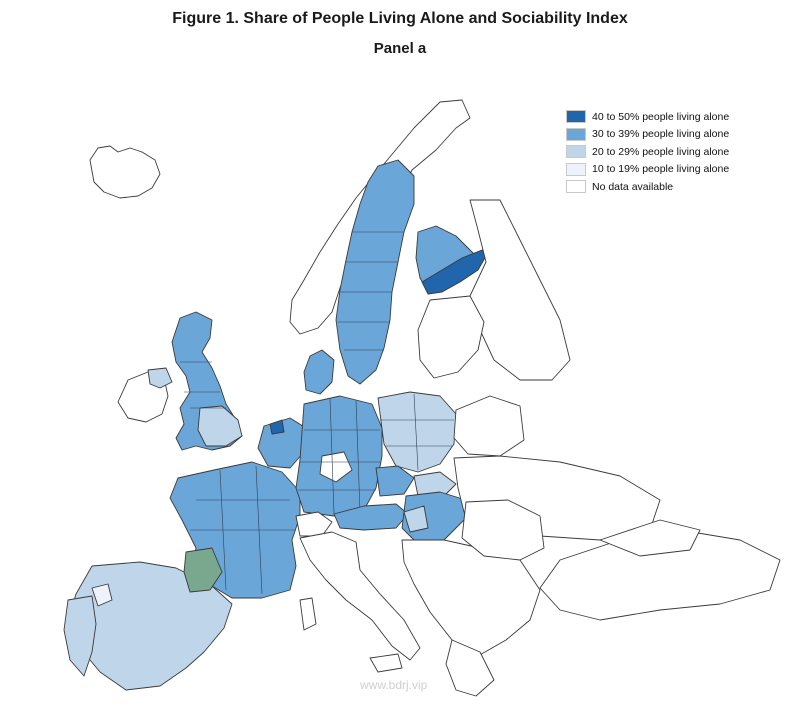 The image size is (800, 706). Describe the element at coordinates (470, 668) in the screenshot. I see `greece` at that location.